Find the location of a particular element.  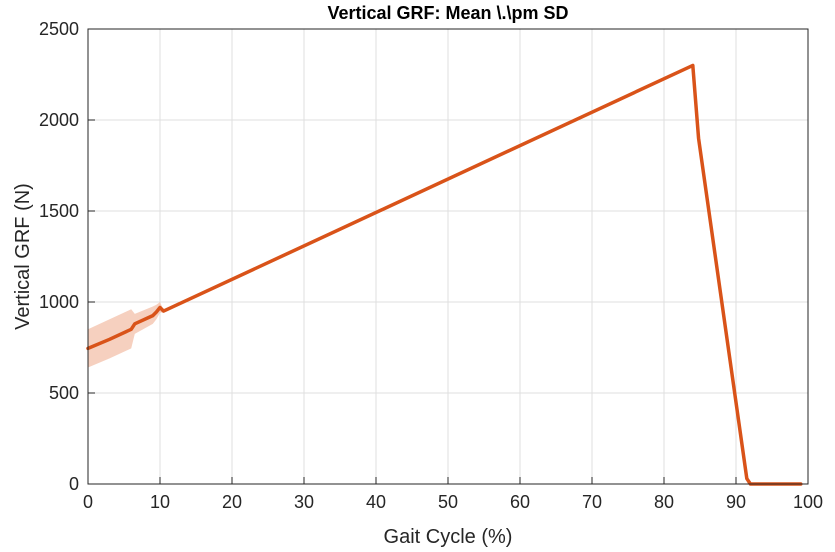

x-tick-label: 80 is located at coordinates (664, 502).